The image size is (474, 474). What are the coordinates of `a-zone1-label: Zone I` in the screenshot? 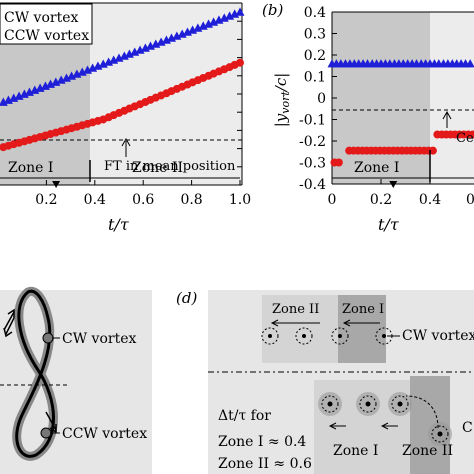 It's located at (30, 168).